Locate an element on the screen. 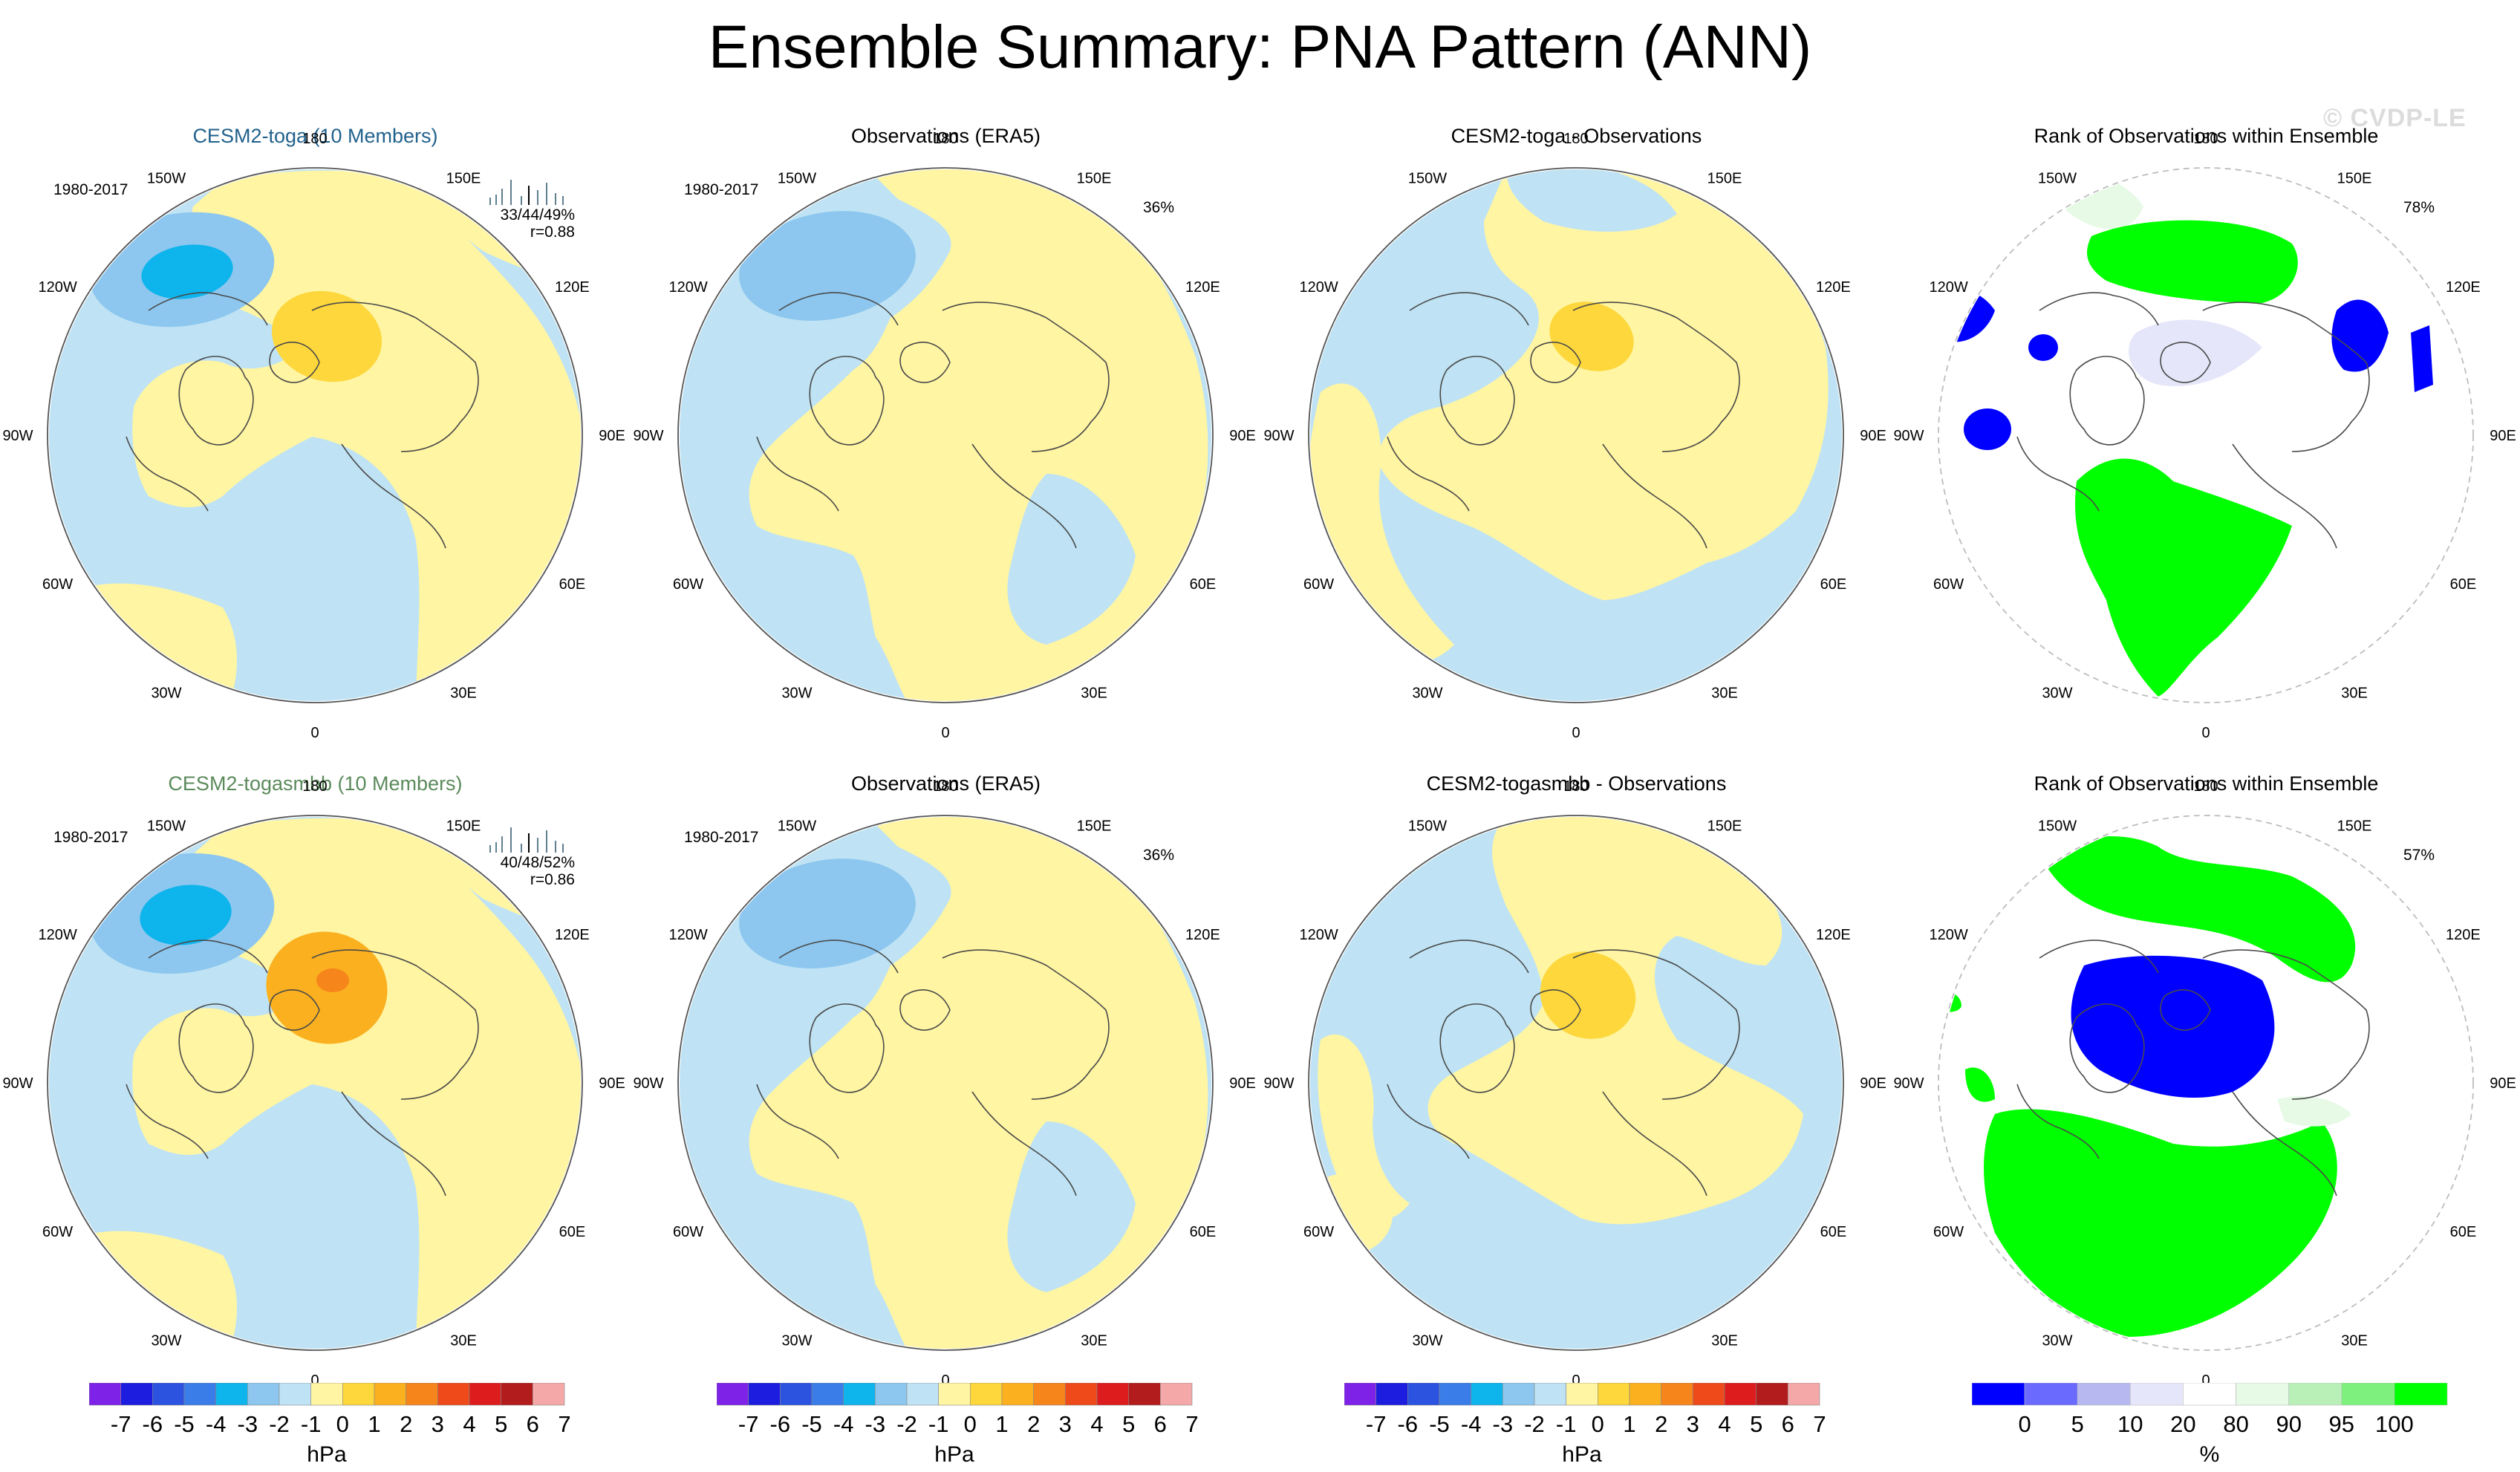 This screenshot has width=2520, height=1472. colorbar-unit: hPa is located at coordinates (954, 1454).